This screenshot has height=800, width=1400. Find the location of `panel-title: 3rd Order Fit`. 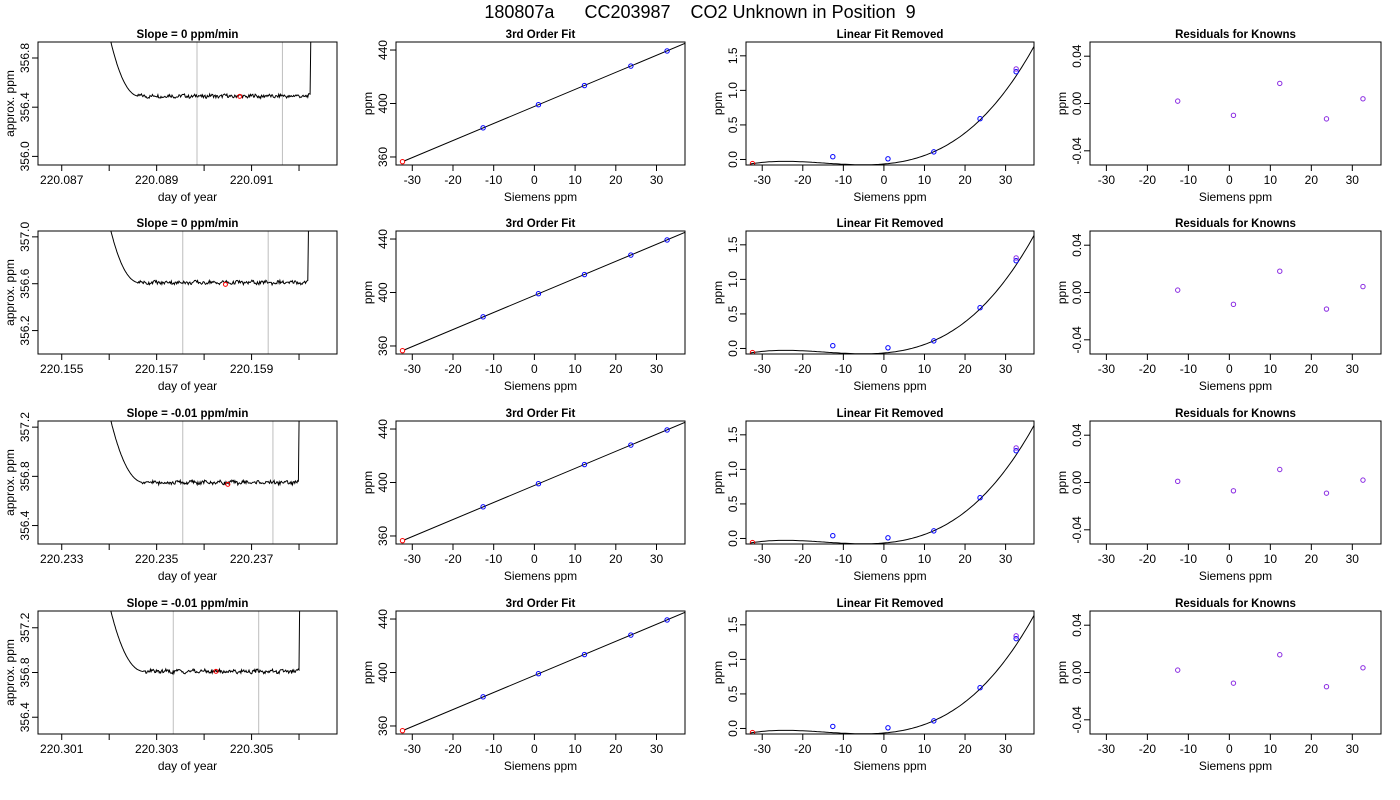

panel-title: 3rd Order Fit is located at coordinates (541, 414).